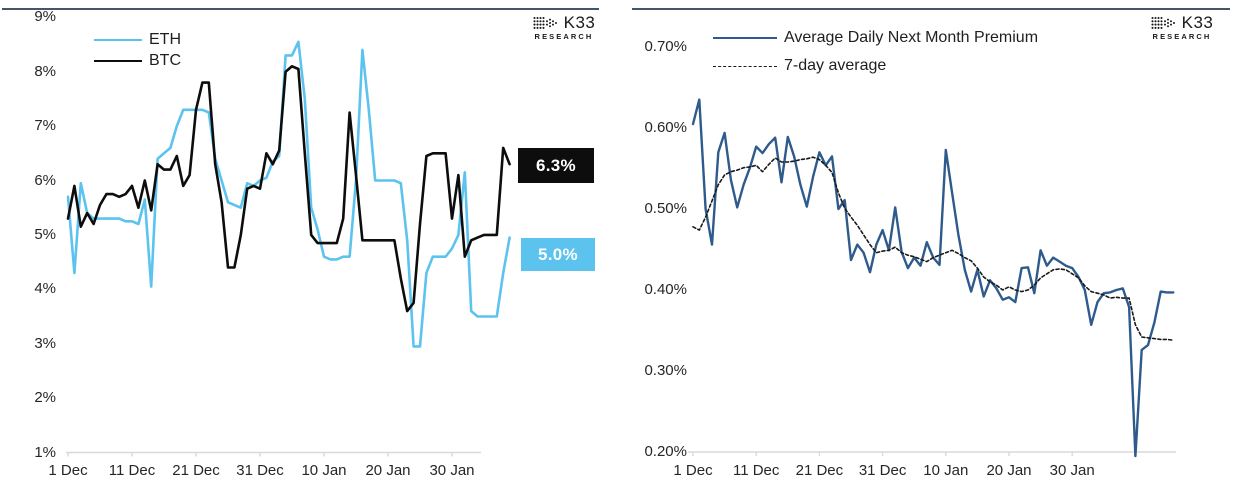 The height and width of the screenshot is (494, 1239). I want to click on avg-dashed-swatch-icon, so click(745, 66).